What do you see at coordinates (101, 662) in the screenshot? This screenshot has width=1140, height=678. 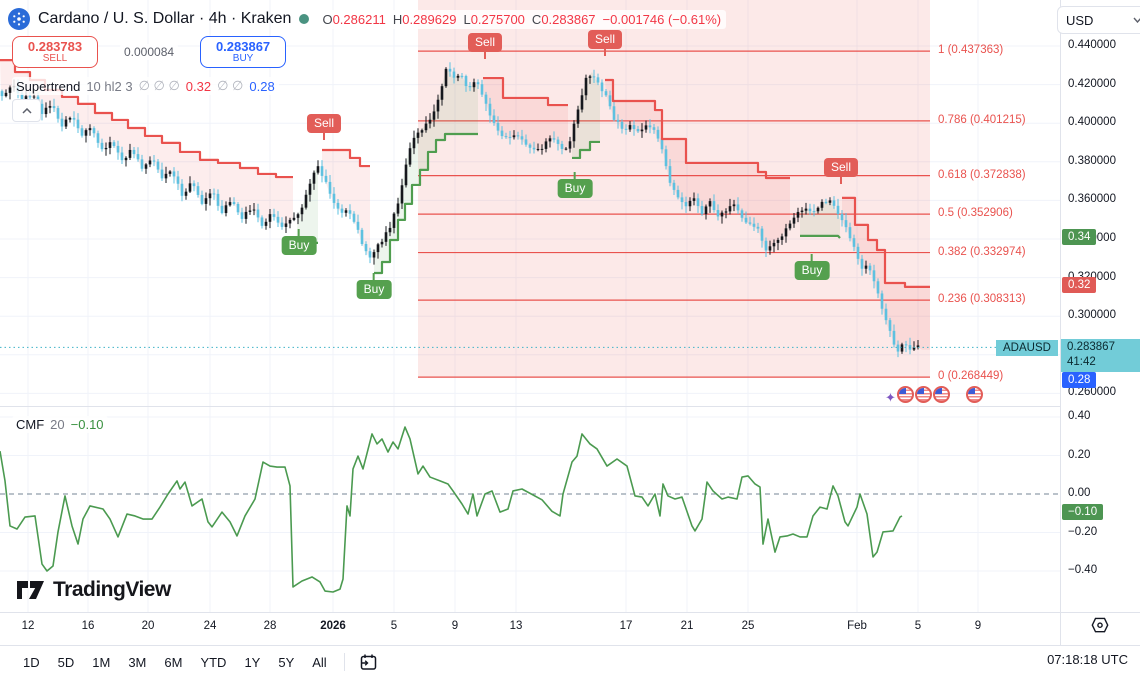 I see `range-button-1m: 1M` at bounding box center [101, 662].